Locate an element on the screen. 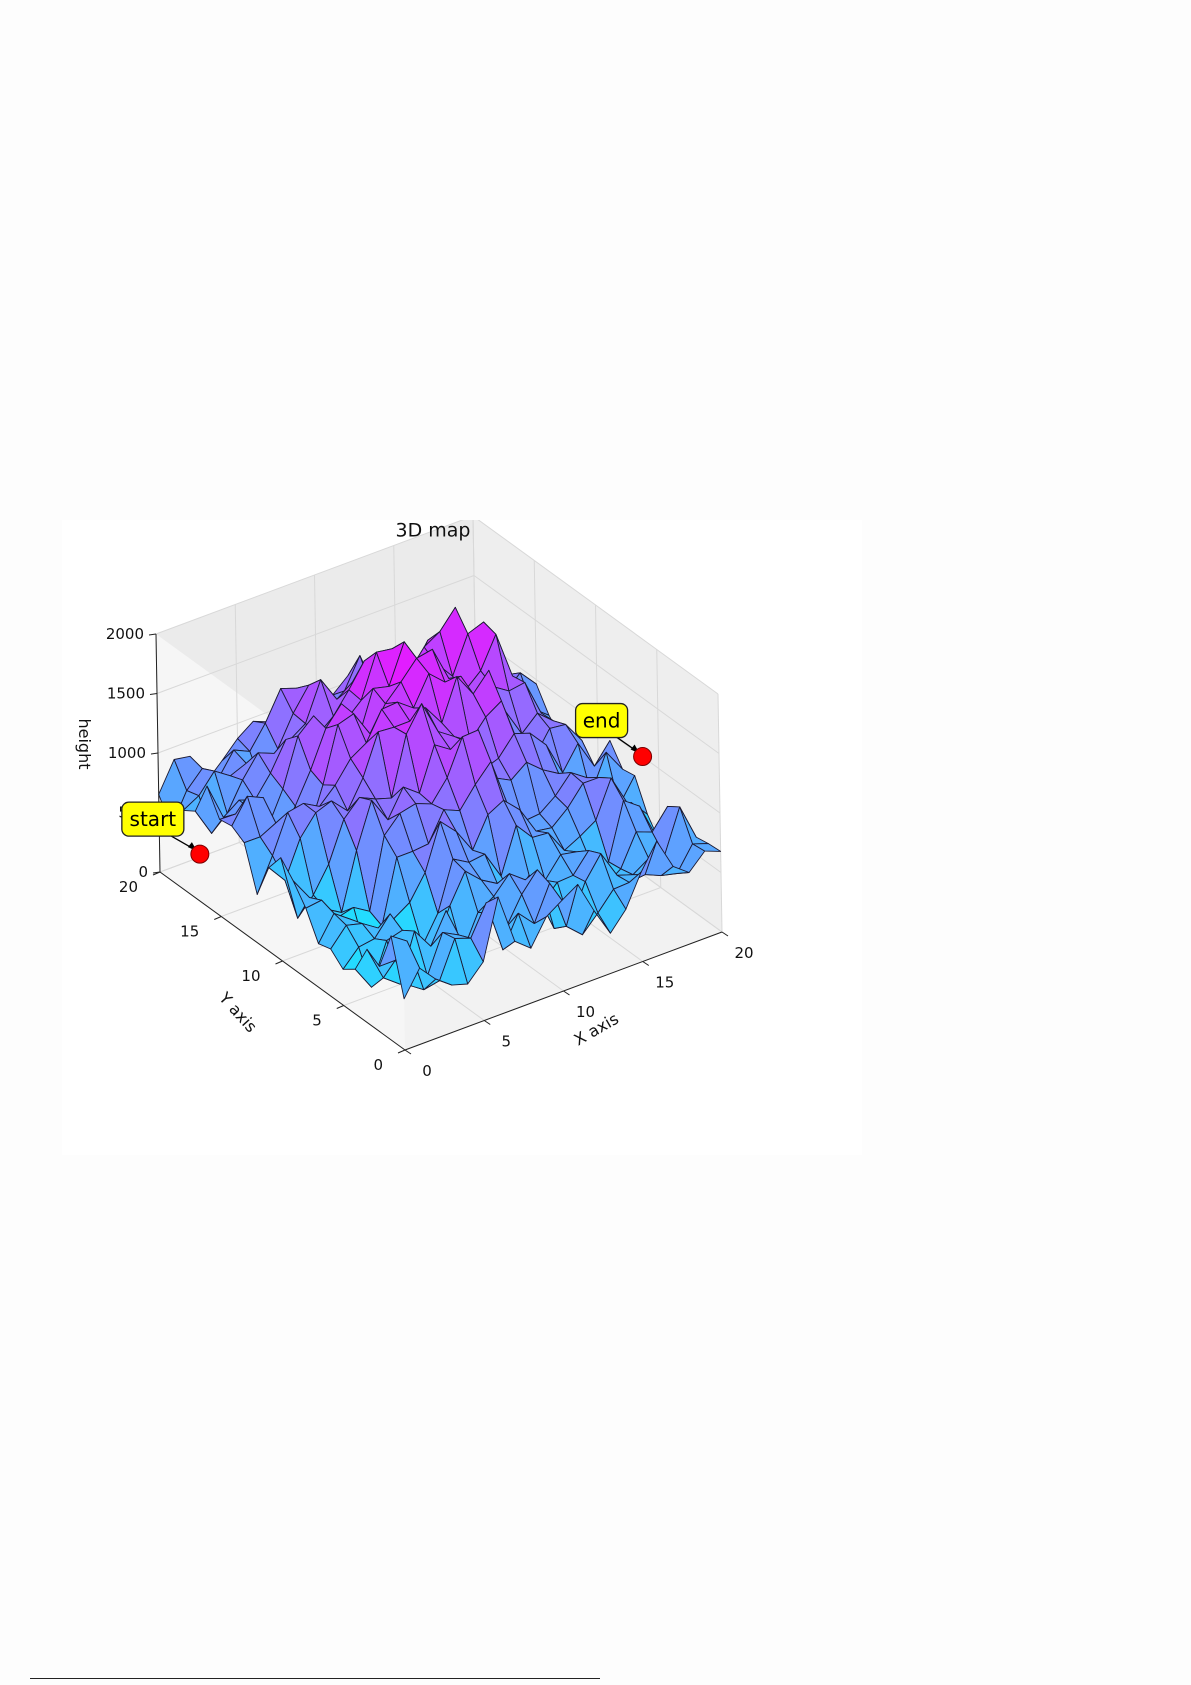 Image resolution: width=1191 pixels, height=1685 pixels. y-tick-label: 10 is located at coordinates (250, 976).